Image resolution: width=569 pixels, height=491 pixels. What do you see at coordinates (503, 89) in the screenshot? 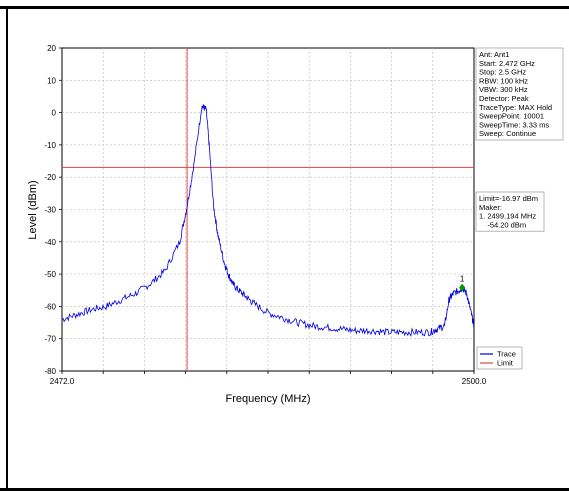
I see `info-box-line: VBW: 300 kHz` at bounding box center [503, 89].